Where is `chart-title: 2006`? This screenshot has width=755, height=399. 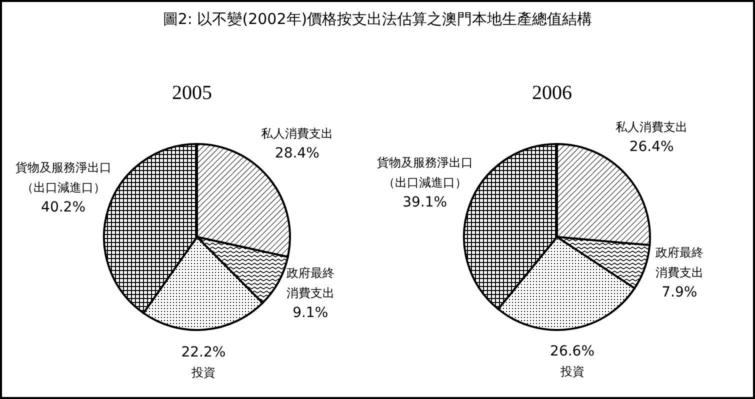
chart-title: 2006 is located at coordinates (552, 93).